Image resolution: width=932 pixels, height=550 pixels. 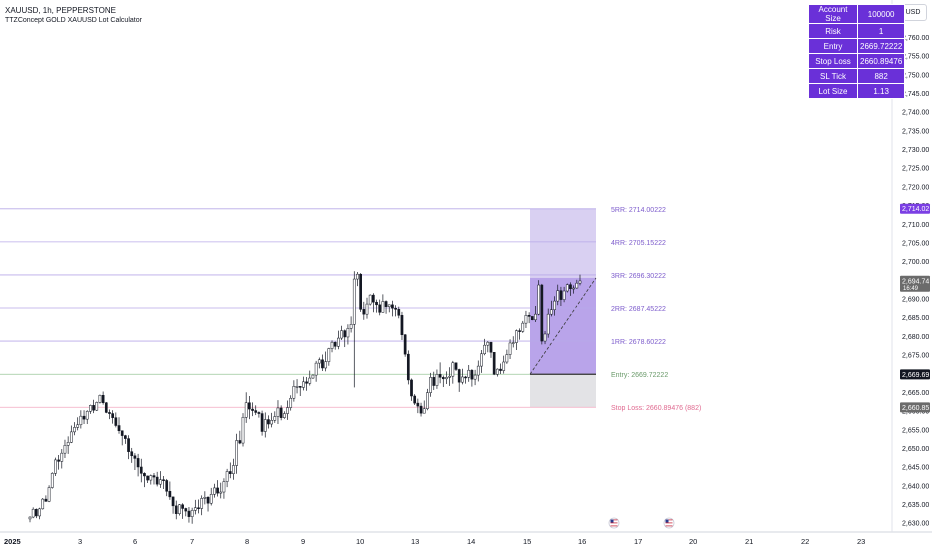 I want to click on calc-value: 1.13, so click(x=881, y=91).